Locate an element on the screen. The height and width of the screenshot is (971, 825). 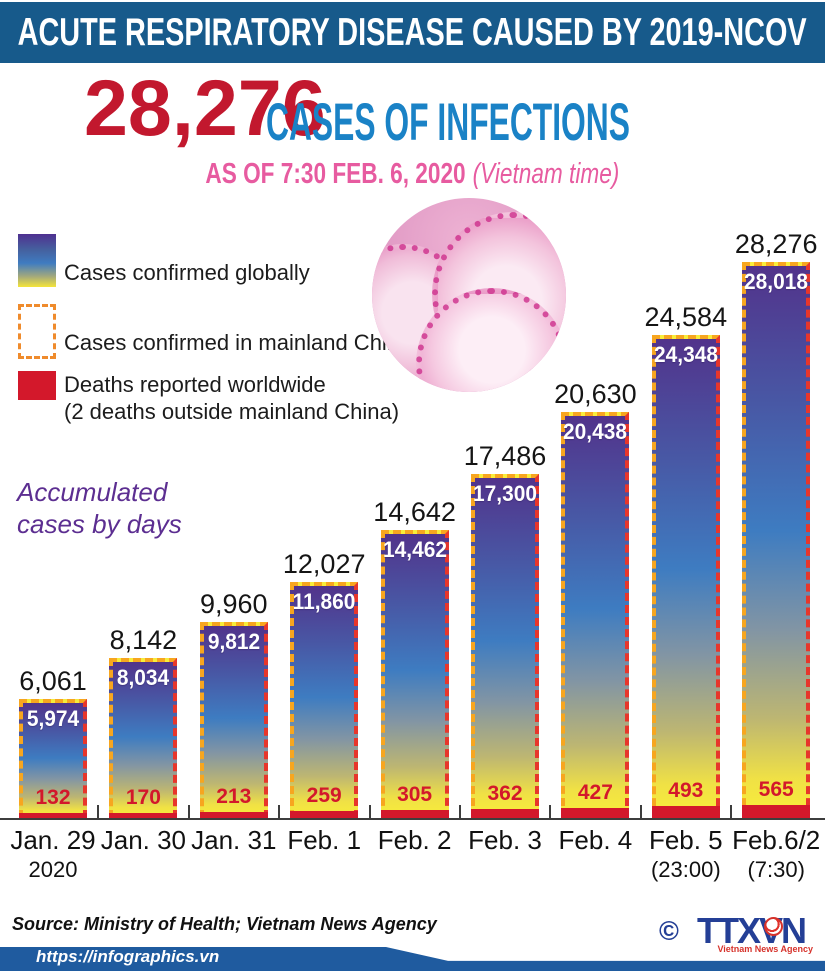
x-axis-label-date: Jan. 29 is located at coordinates (53, 840).